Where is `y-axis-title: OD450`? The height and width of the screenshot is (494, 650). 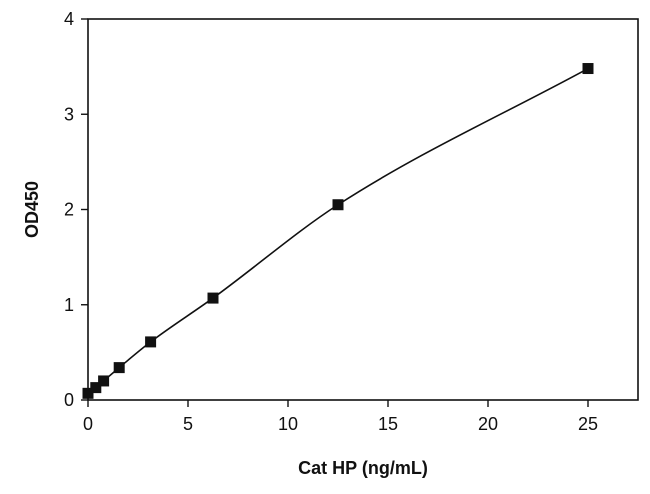
y-axis-title: OD450 is located at coordinates (32, 209).